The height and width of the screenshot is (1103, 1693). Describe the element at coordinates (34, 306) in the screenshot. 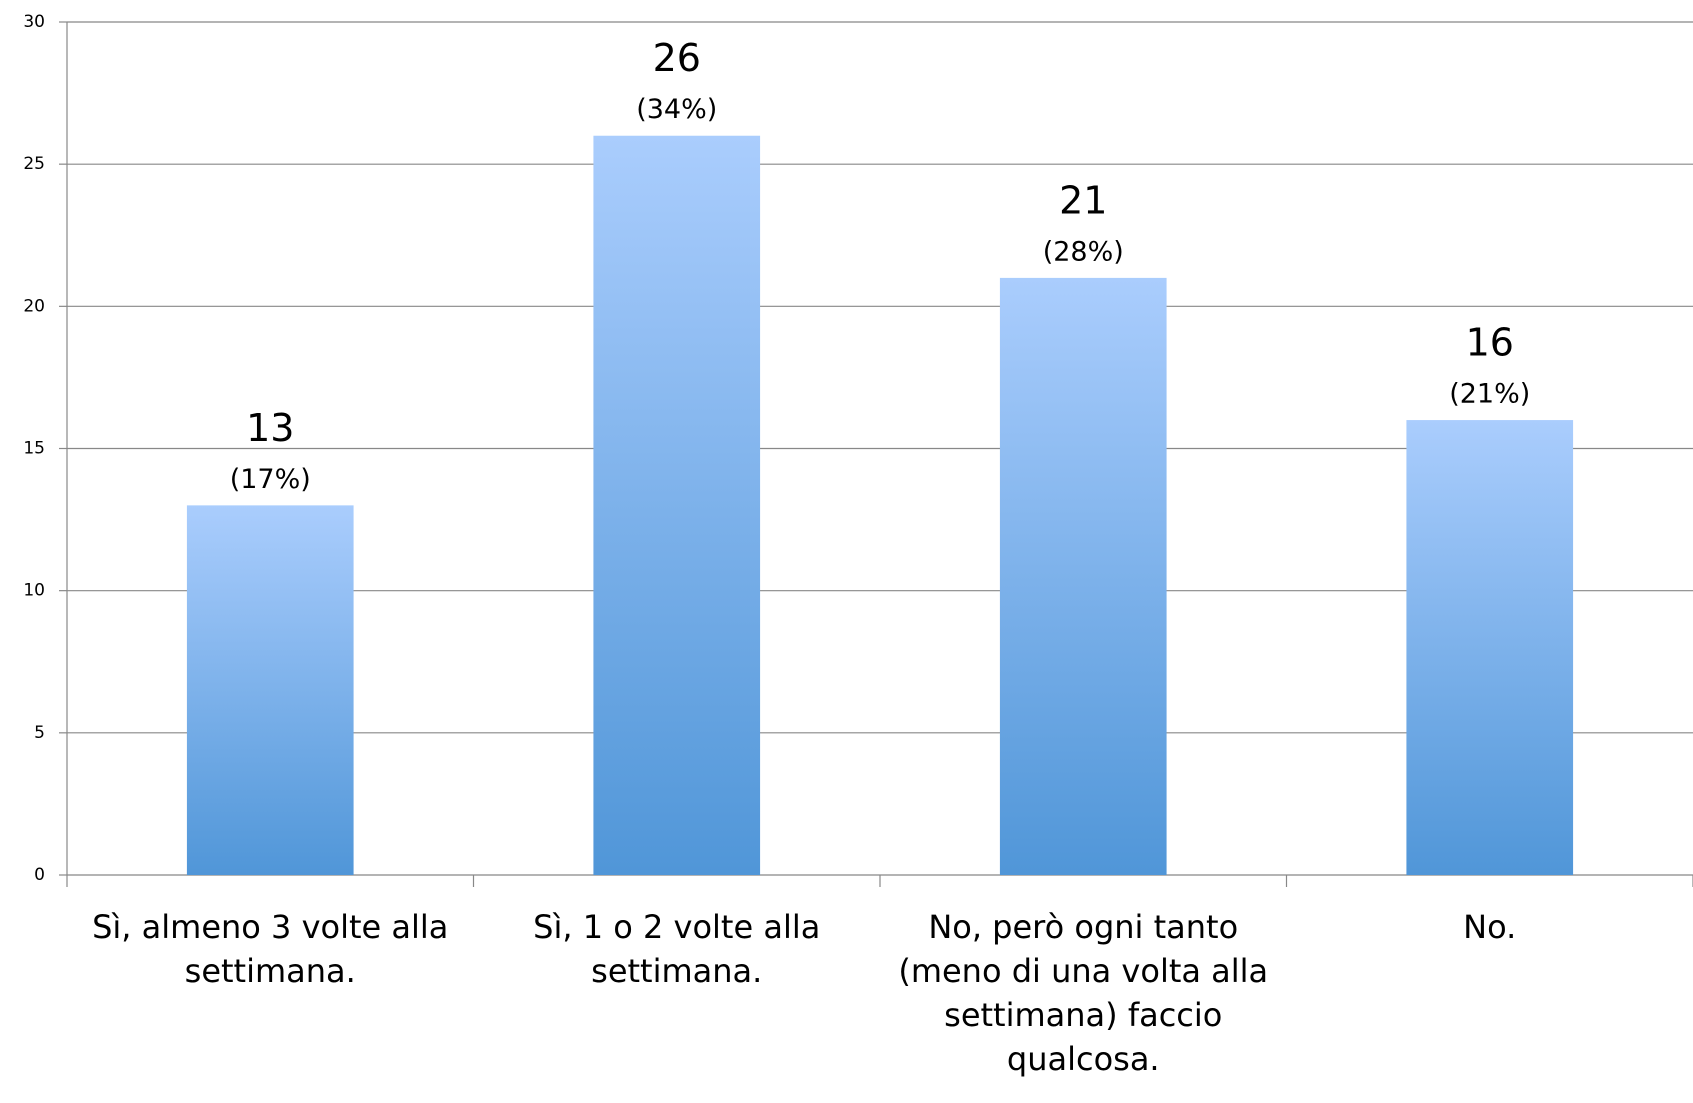

I see `y-tick-label: 20` at that location.